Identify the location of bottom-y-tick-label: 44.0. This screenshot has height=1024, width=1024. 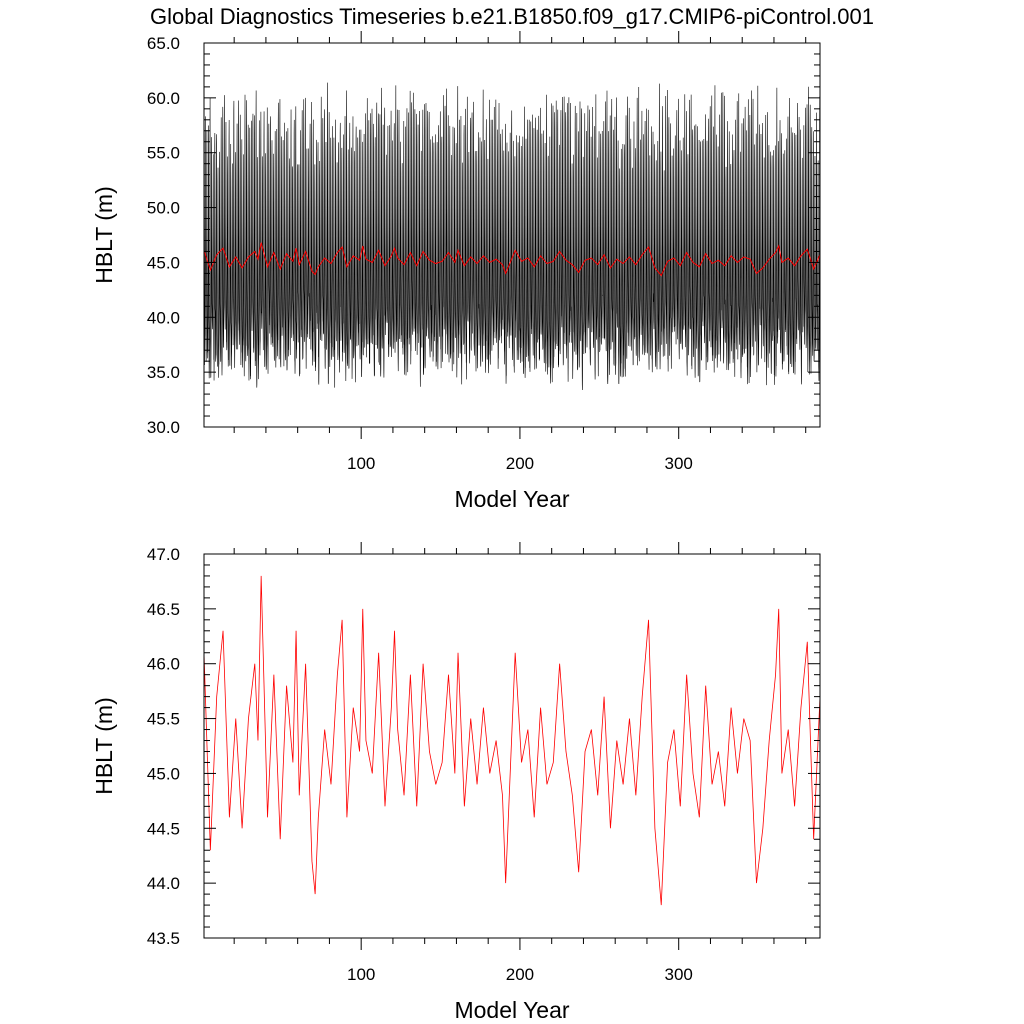
(163, 883).